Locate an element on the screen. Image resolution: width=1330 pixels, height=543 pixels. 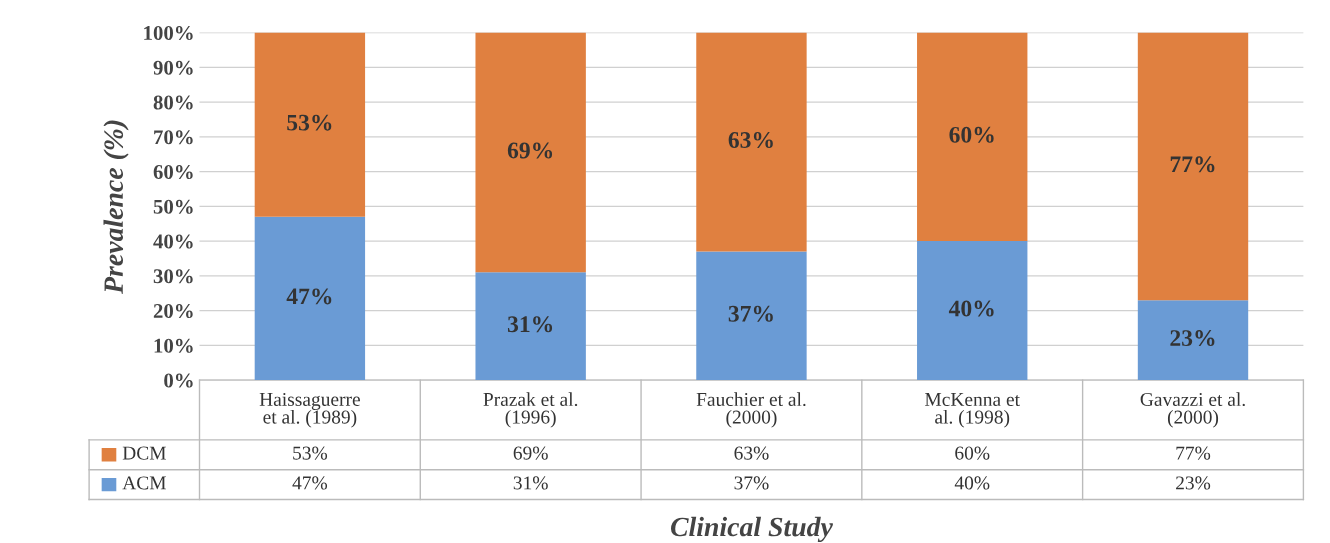
data-label: 63% is located at coordinates (751, 453).